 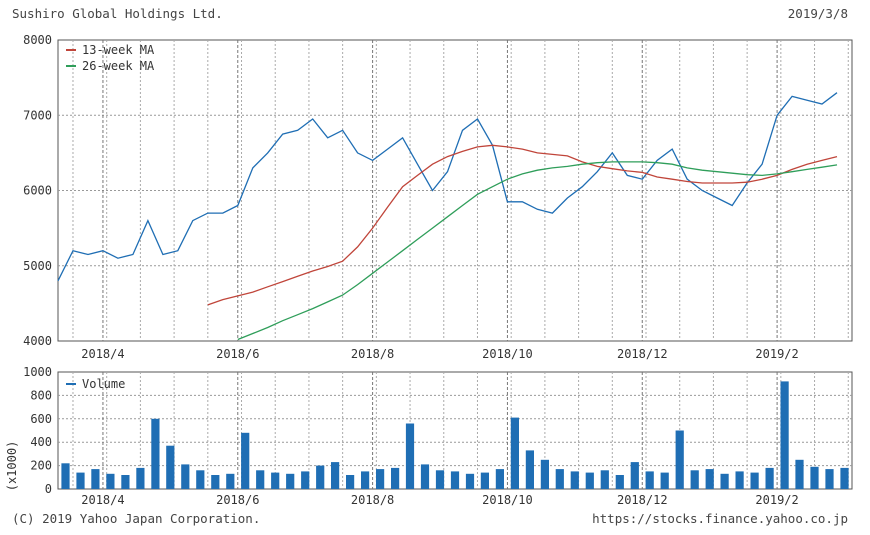 I want to click on chart-date: 2019/3/8, so click(x=817, y=13).